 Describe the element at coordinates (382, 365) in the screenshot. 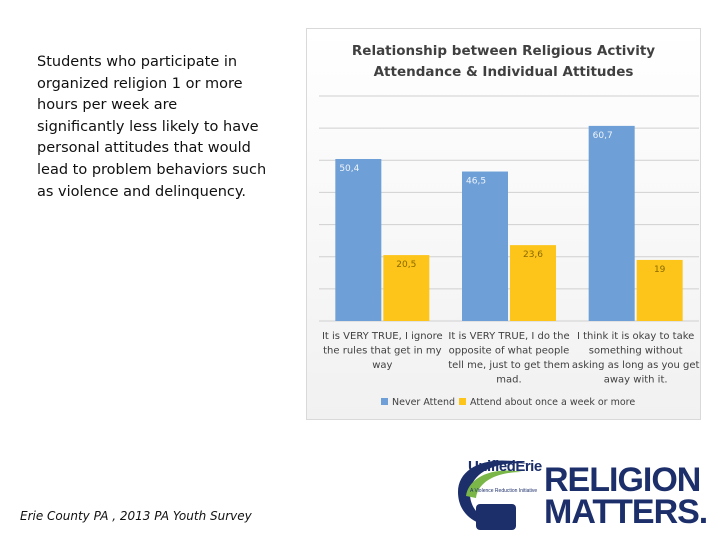

I see `category-label: way` at that location.